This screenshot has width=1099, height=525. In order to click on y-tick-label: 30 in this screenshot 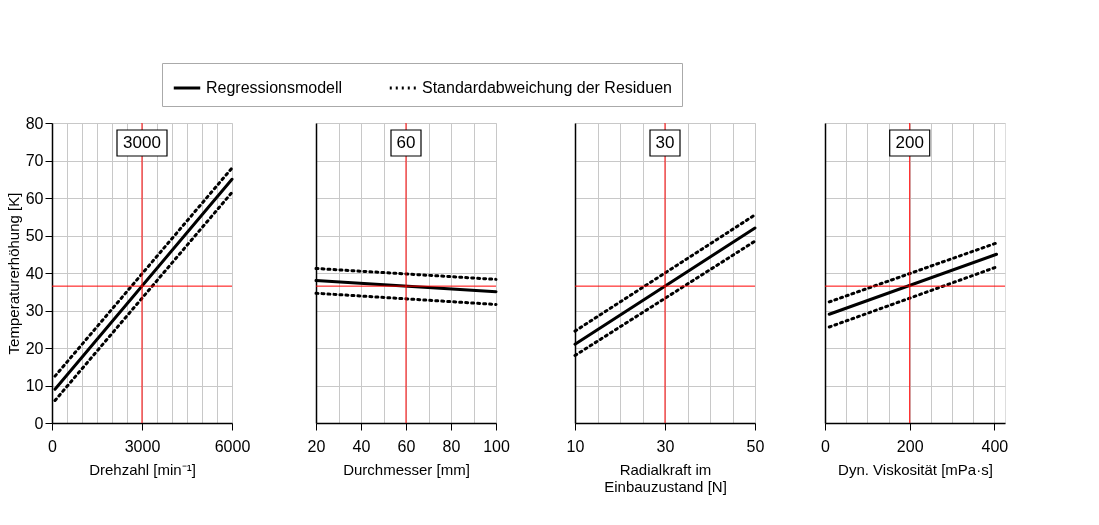, I will do `click(34, 310)`.